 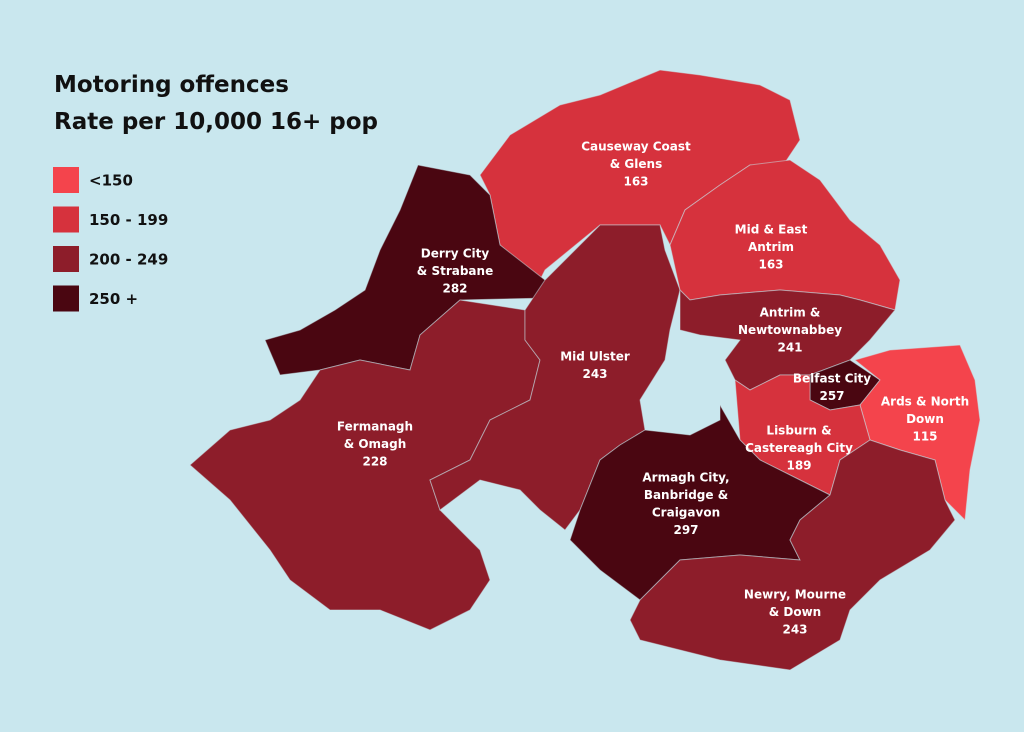 What do you see at coordinates (799, 448) in the screenshot?
I see `region-name: Castereagh City` at bounding box center [799, 448].